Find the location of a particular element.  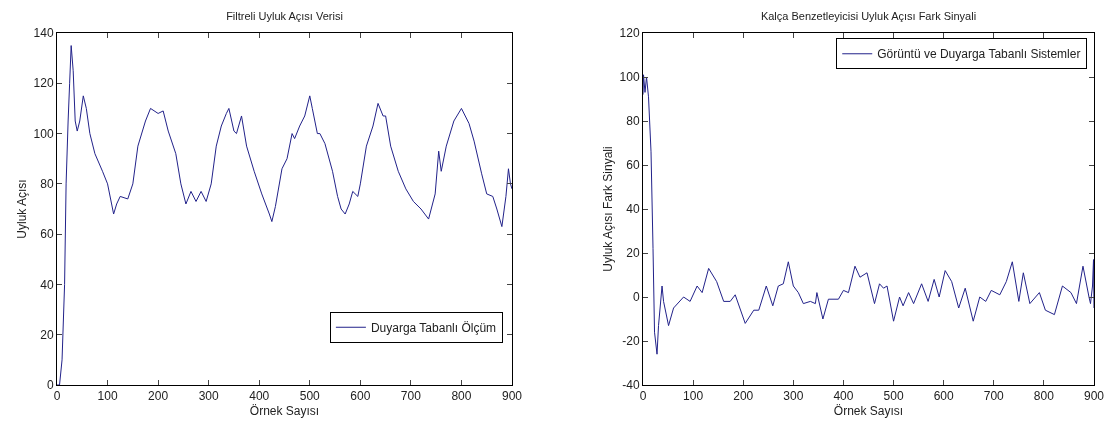

chart-title: Filtreli Uyluk Açısı Verisi is located at coordinates (284, 15).